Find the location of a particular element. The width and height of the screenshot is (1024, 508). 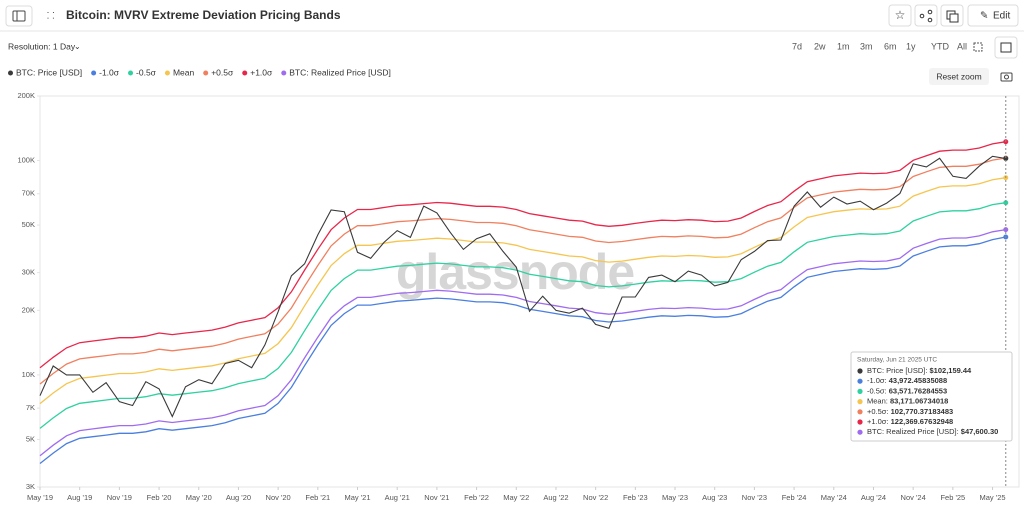

range-button: 1m is located at coordinates (843, 46).